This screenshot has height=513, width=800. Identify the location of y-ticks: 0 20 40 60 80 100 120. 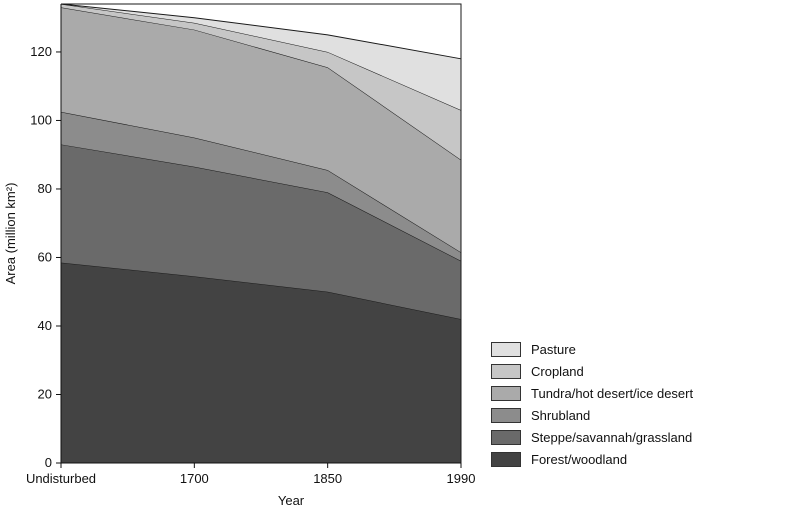
(45, 257).